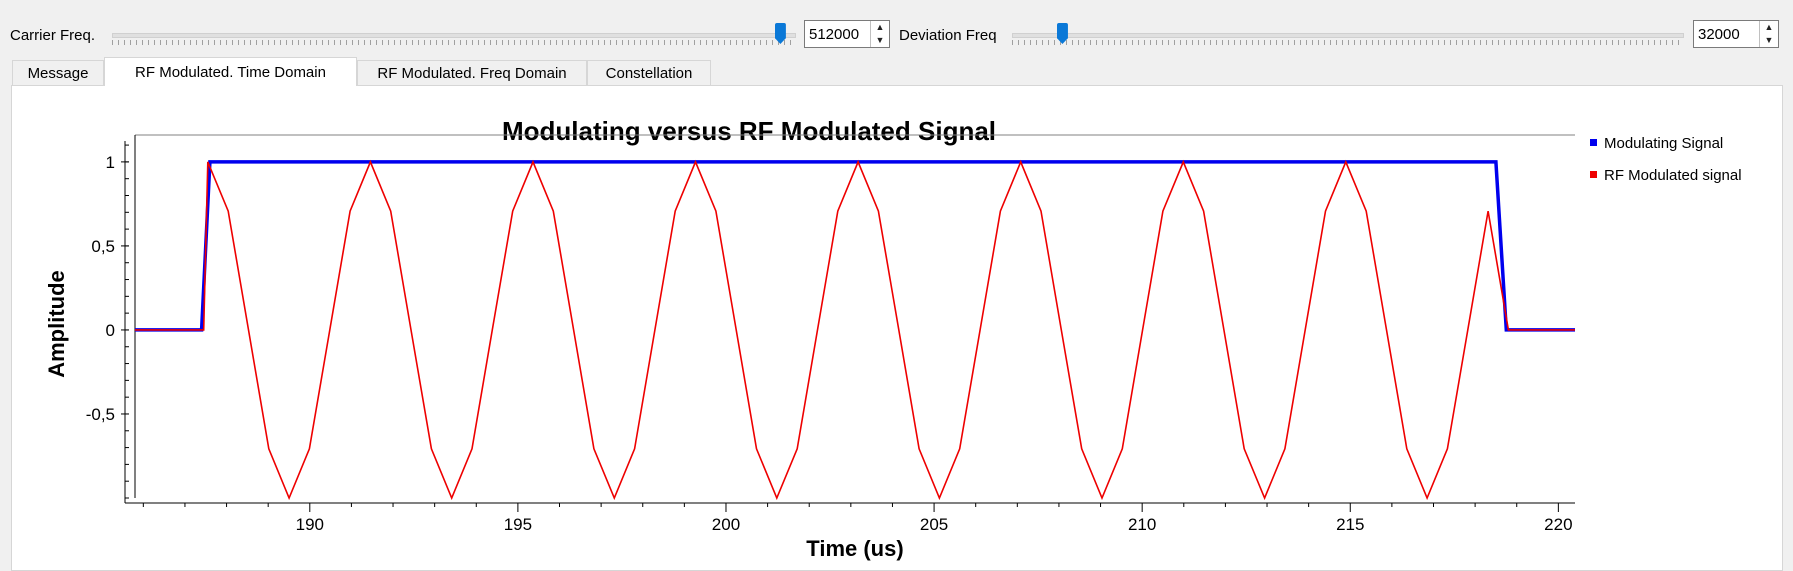 Image resolution: width=1793 pixels, height=571 pixels. Describe the element at coordinates (749, 131) in the screenshot. I see `chart-title: Modulating versus RF Modulated Signal` at that location.